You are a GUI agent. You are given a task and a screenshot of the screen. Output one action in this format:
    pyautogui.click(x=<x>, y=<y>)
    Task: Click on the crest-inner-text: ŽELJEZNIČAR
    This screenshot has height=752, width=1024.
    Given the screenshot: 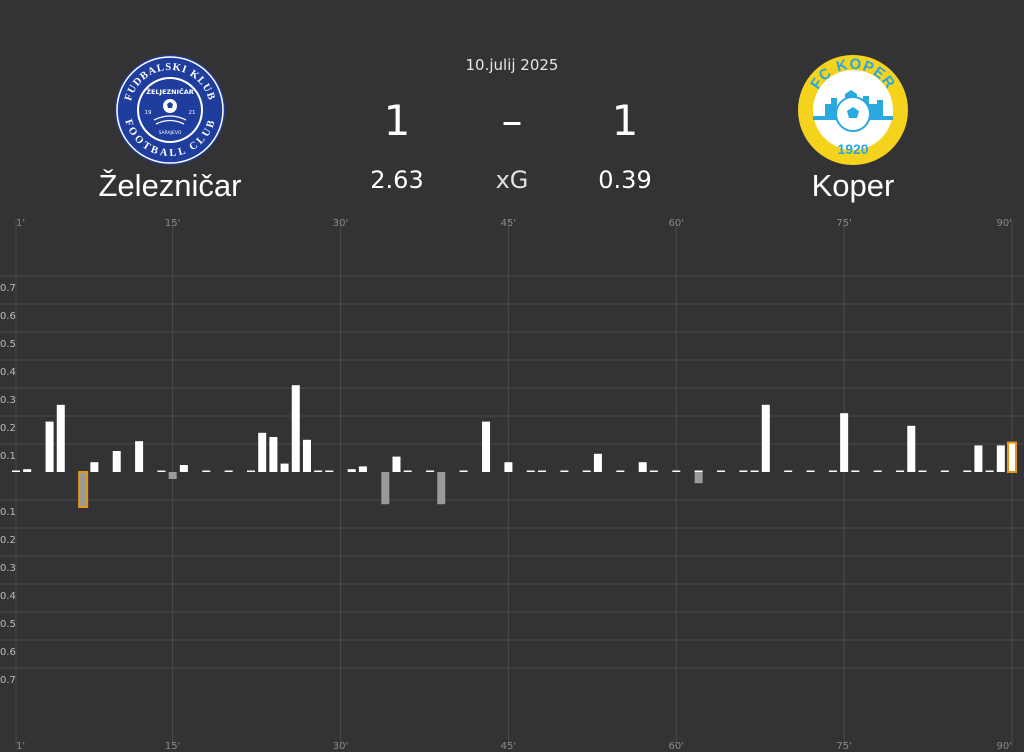 What is the action you would take?
    pyautogui.click(x=170, y=91)
    